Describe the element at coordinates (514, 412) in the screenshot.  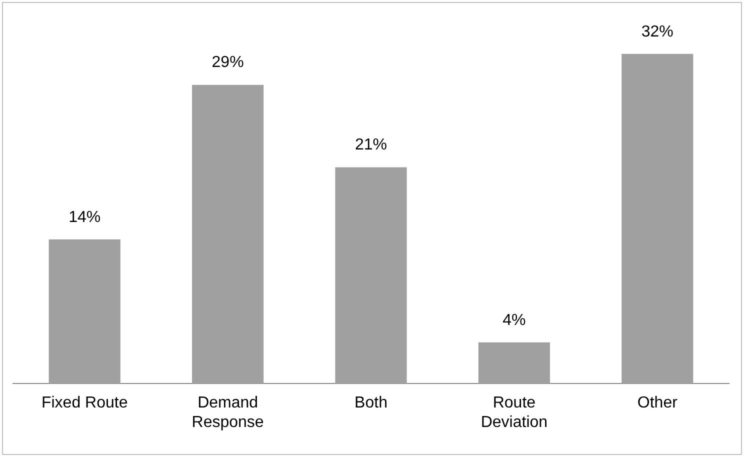
I see `x-tick-label: Route Deviation` at that location.